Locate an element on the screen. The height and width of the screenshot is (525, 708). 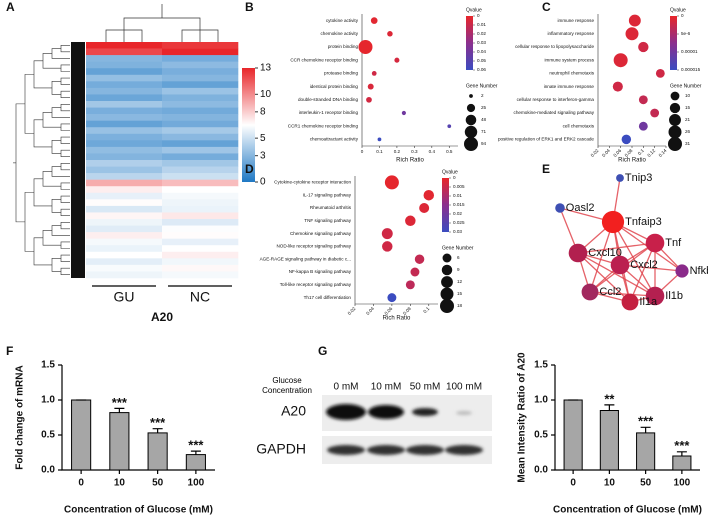
column-label: GU is located at coordinates (124, 297).